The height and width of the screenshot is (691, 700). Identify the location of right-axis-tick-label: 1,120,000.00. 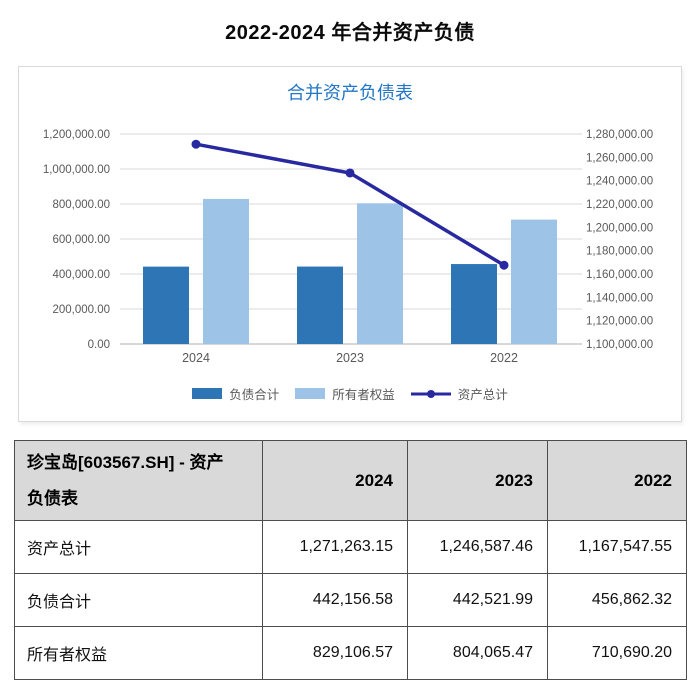
(619, 322).